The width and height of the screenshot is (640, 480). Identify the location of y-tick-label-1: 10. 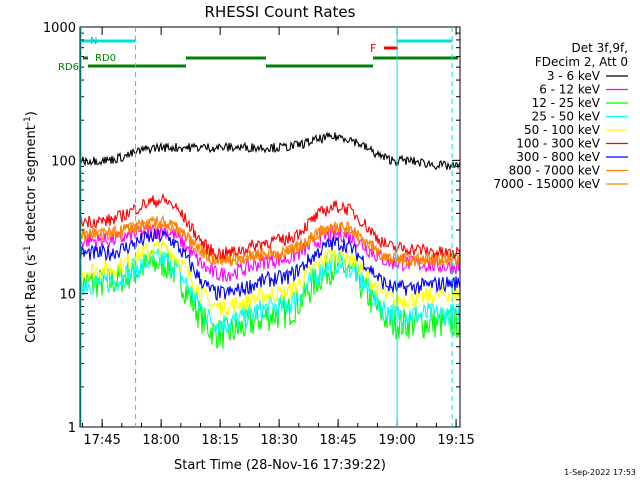
(67, 295).